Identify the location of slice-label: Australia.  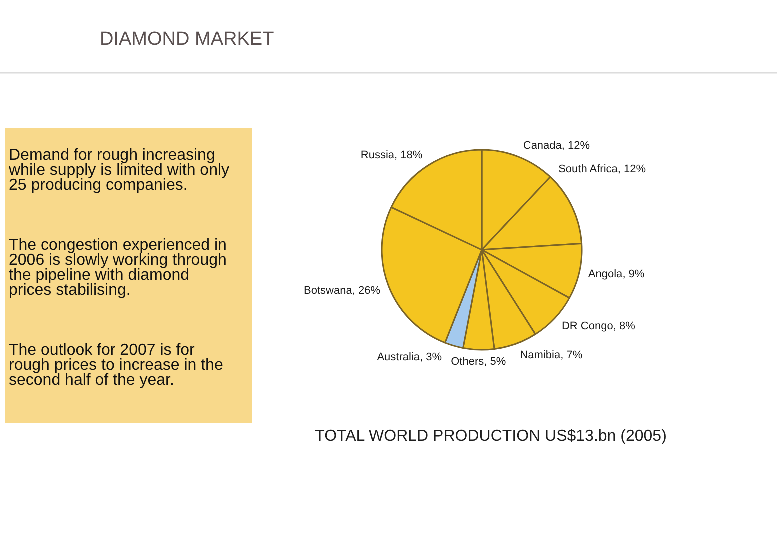
(399, 357).